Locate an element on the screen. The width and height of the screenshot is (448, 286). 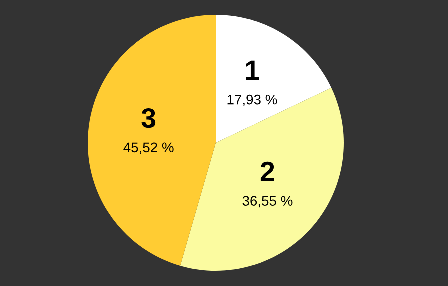
slice-label: 1 is located at coordinates (253, 70).